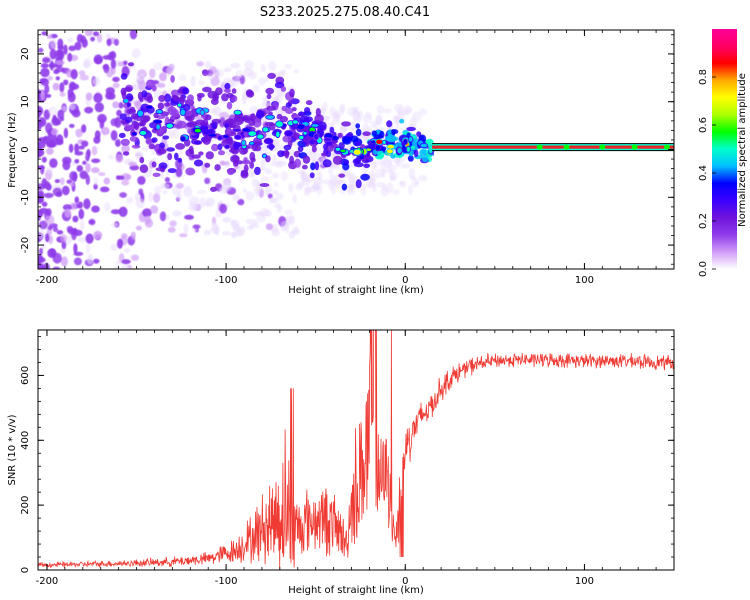 The image size is (750, 600). I want to click on snr-x-tick-label: -200, so click(47, 581).